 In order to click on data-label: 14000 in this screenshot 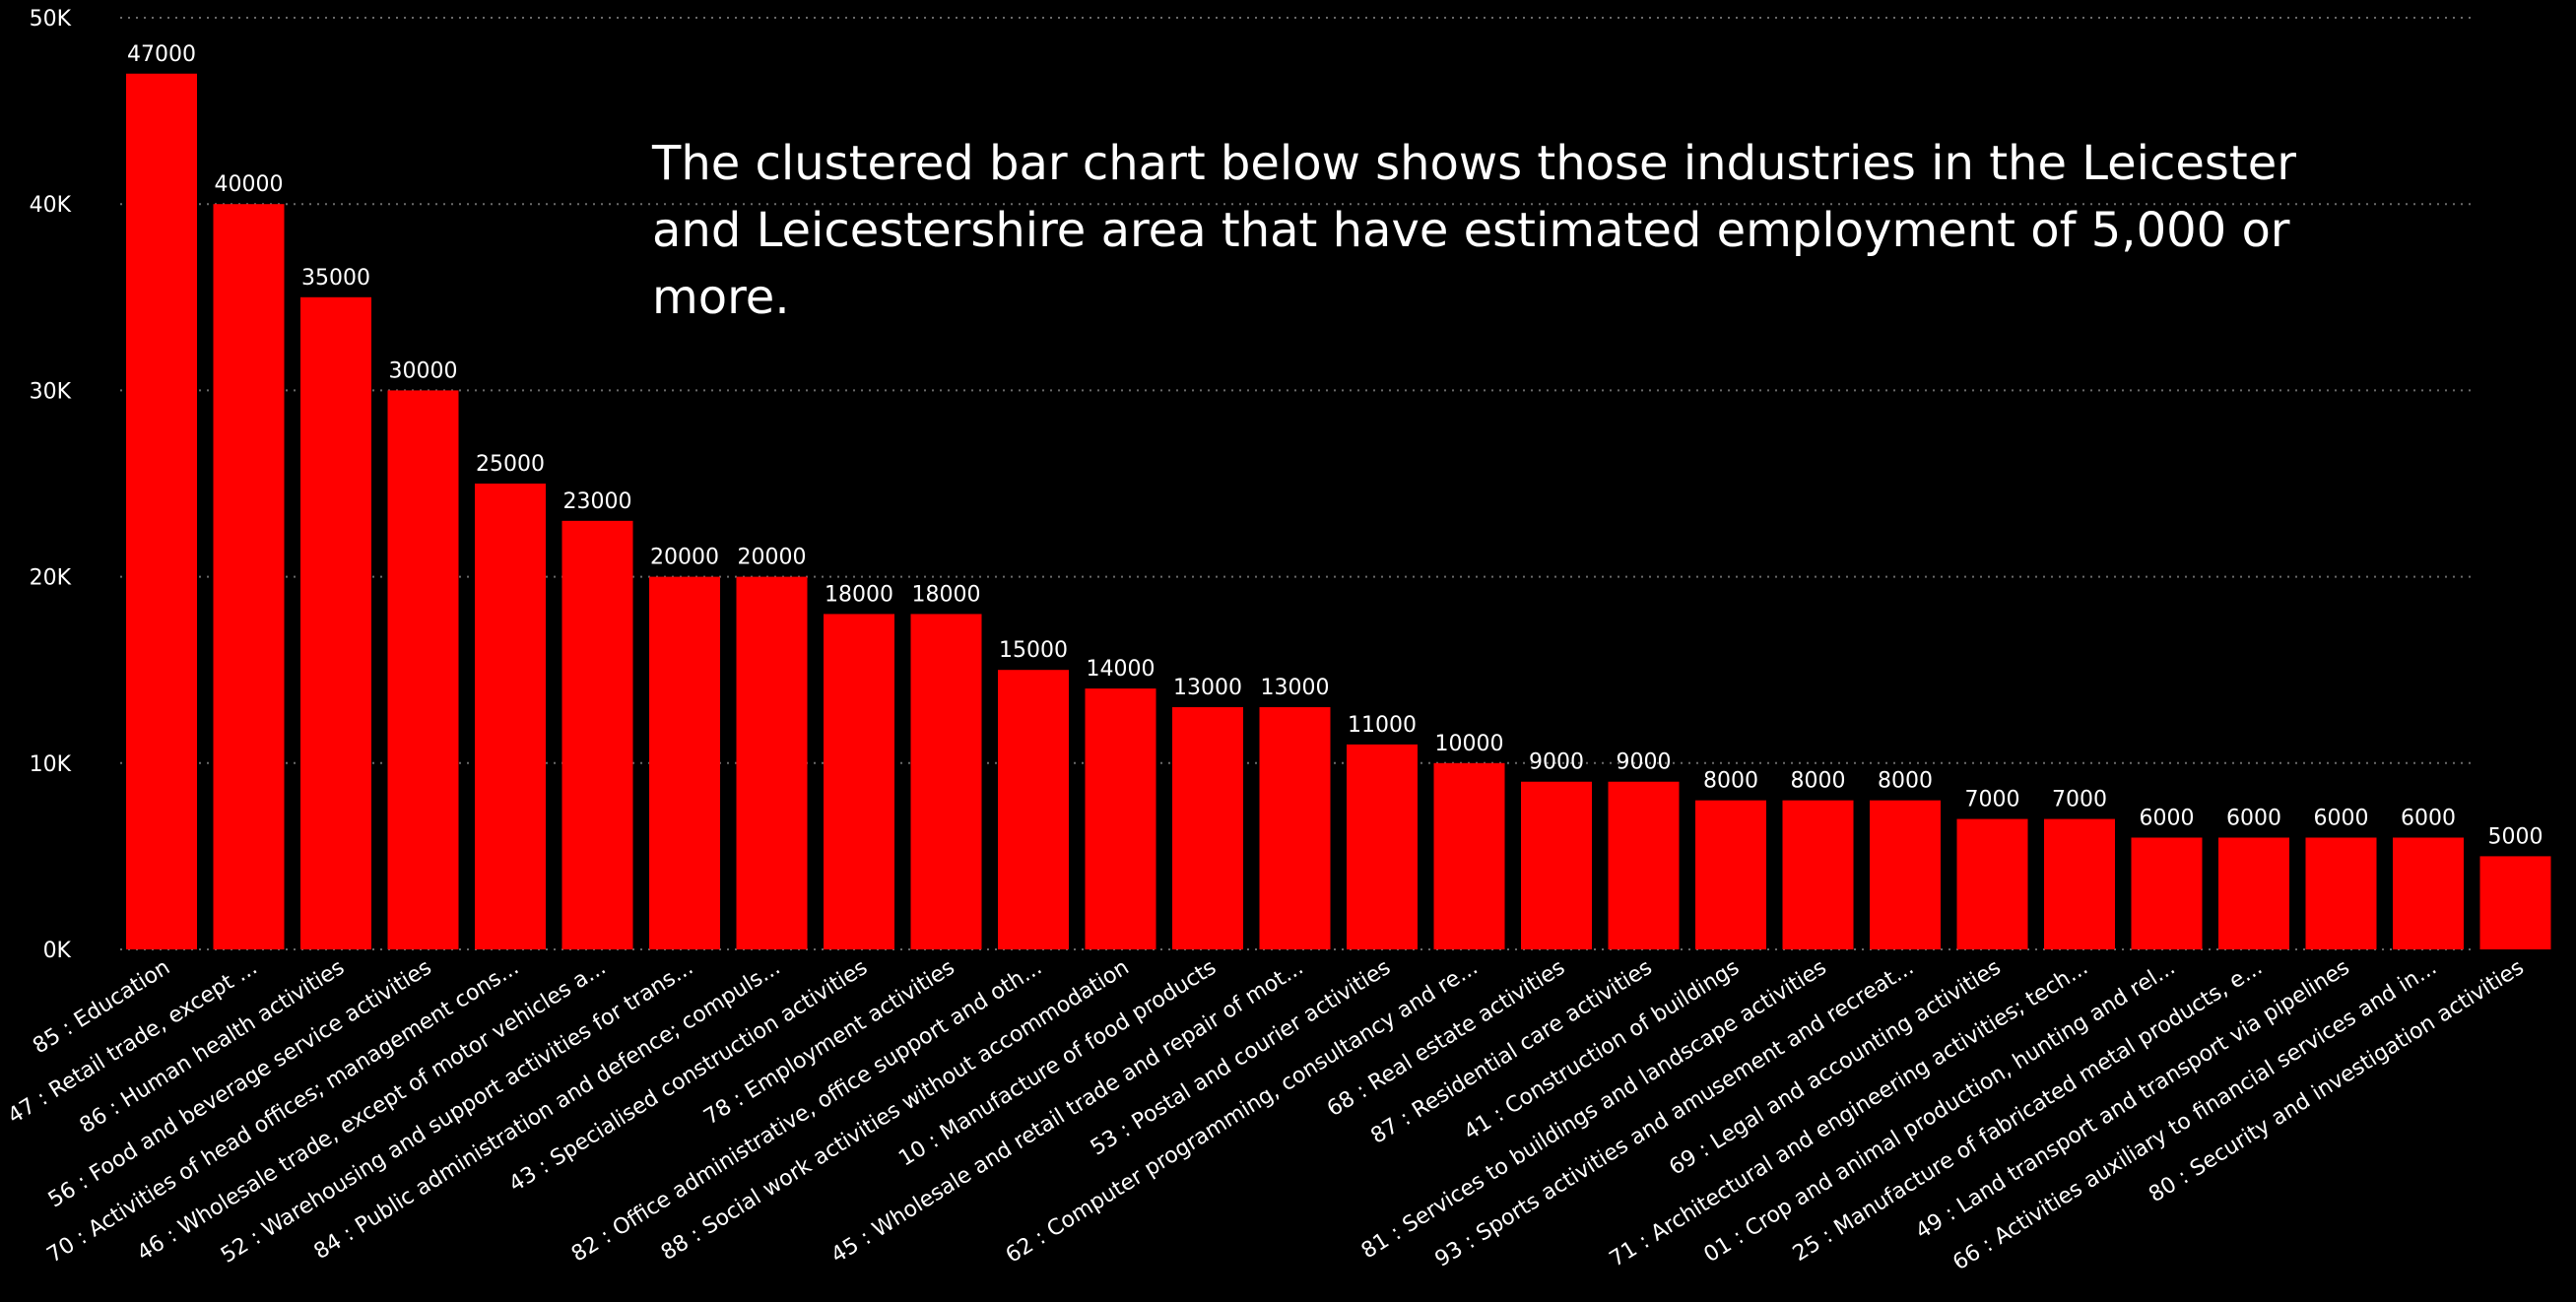, I will do `click(1122, 669)`.